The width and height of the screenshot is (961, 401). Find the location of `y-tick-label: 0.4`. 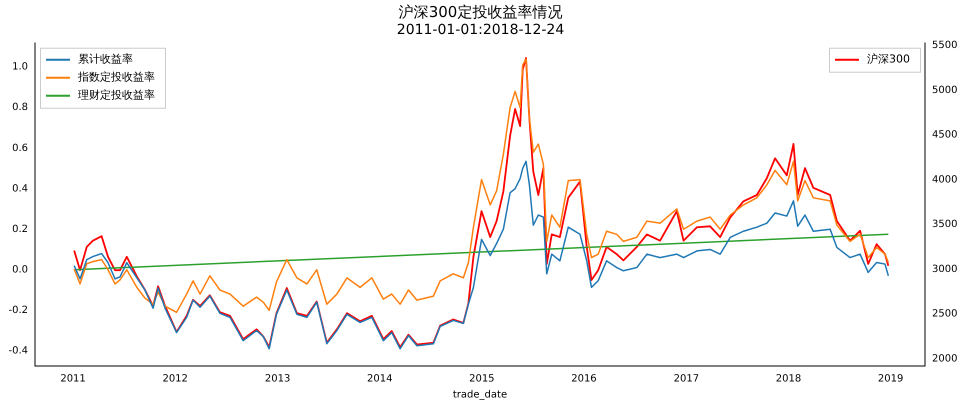

y-tick-label: 0.4 is located at coordinates (20, 188).